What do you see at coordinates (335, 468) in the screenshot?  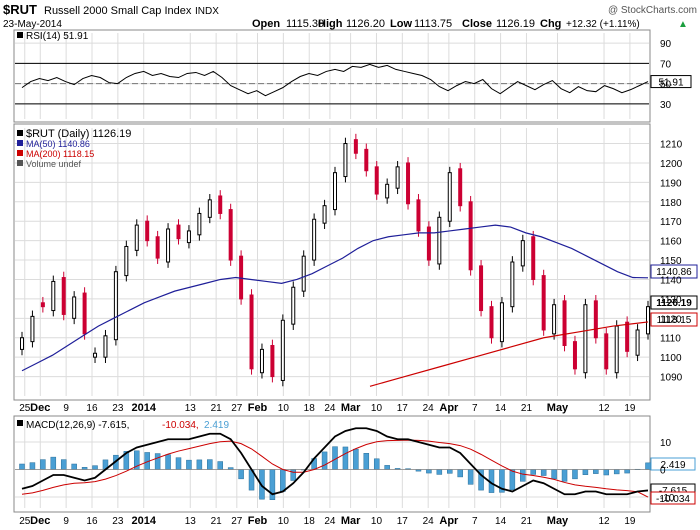 I see `macd-signal-line` at bounding box center [335, 468].